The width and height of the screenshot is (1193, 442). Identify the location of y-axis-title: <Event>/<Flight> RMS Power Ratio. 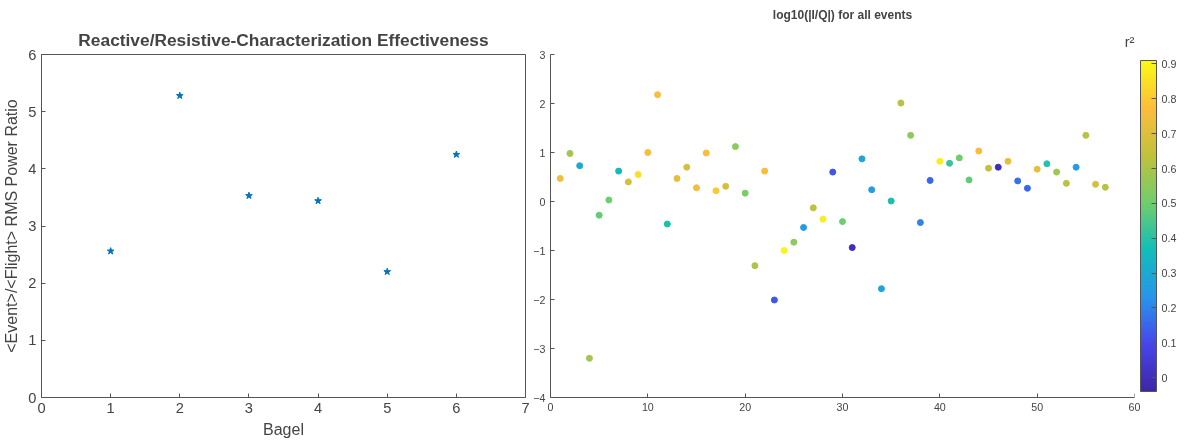
(12, 226).